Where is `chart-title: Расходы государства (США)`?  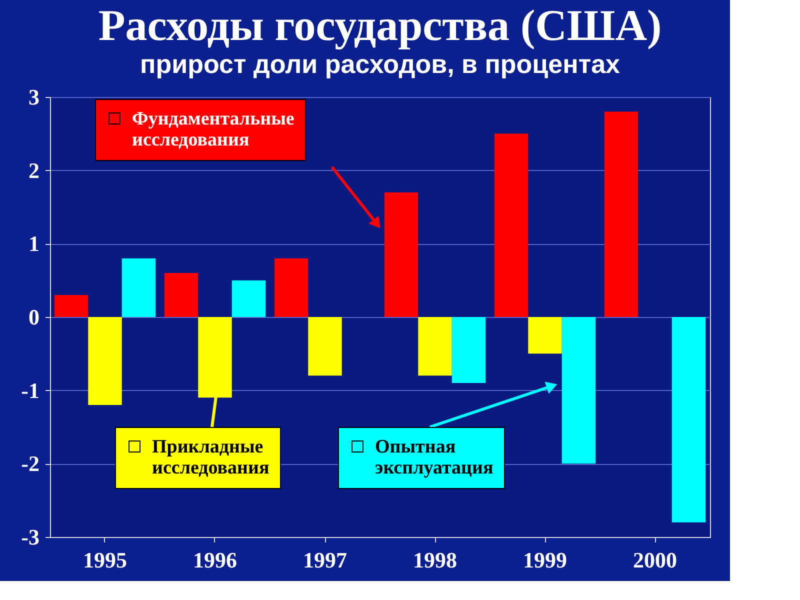
chart-title: Расходы государства (США) is located at coordinates (380, 25).